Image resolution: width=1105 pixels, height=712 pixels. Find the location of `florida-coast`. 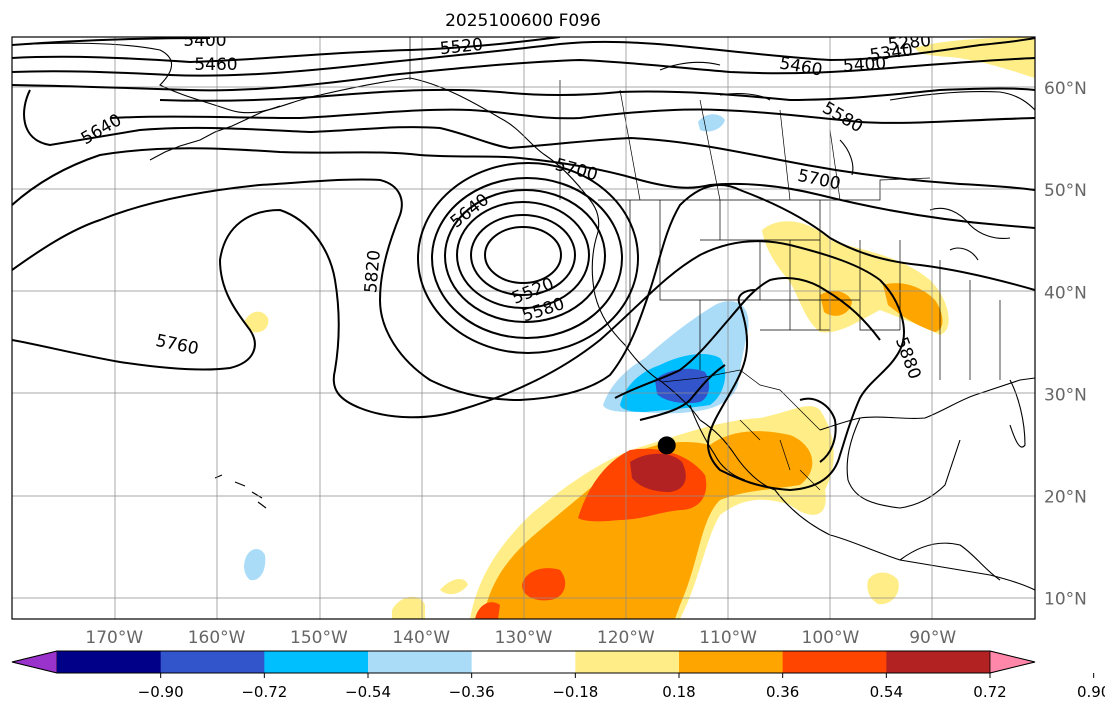

florida-coast is located at coordinates (1017, 413).